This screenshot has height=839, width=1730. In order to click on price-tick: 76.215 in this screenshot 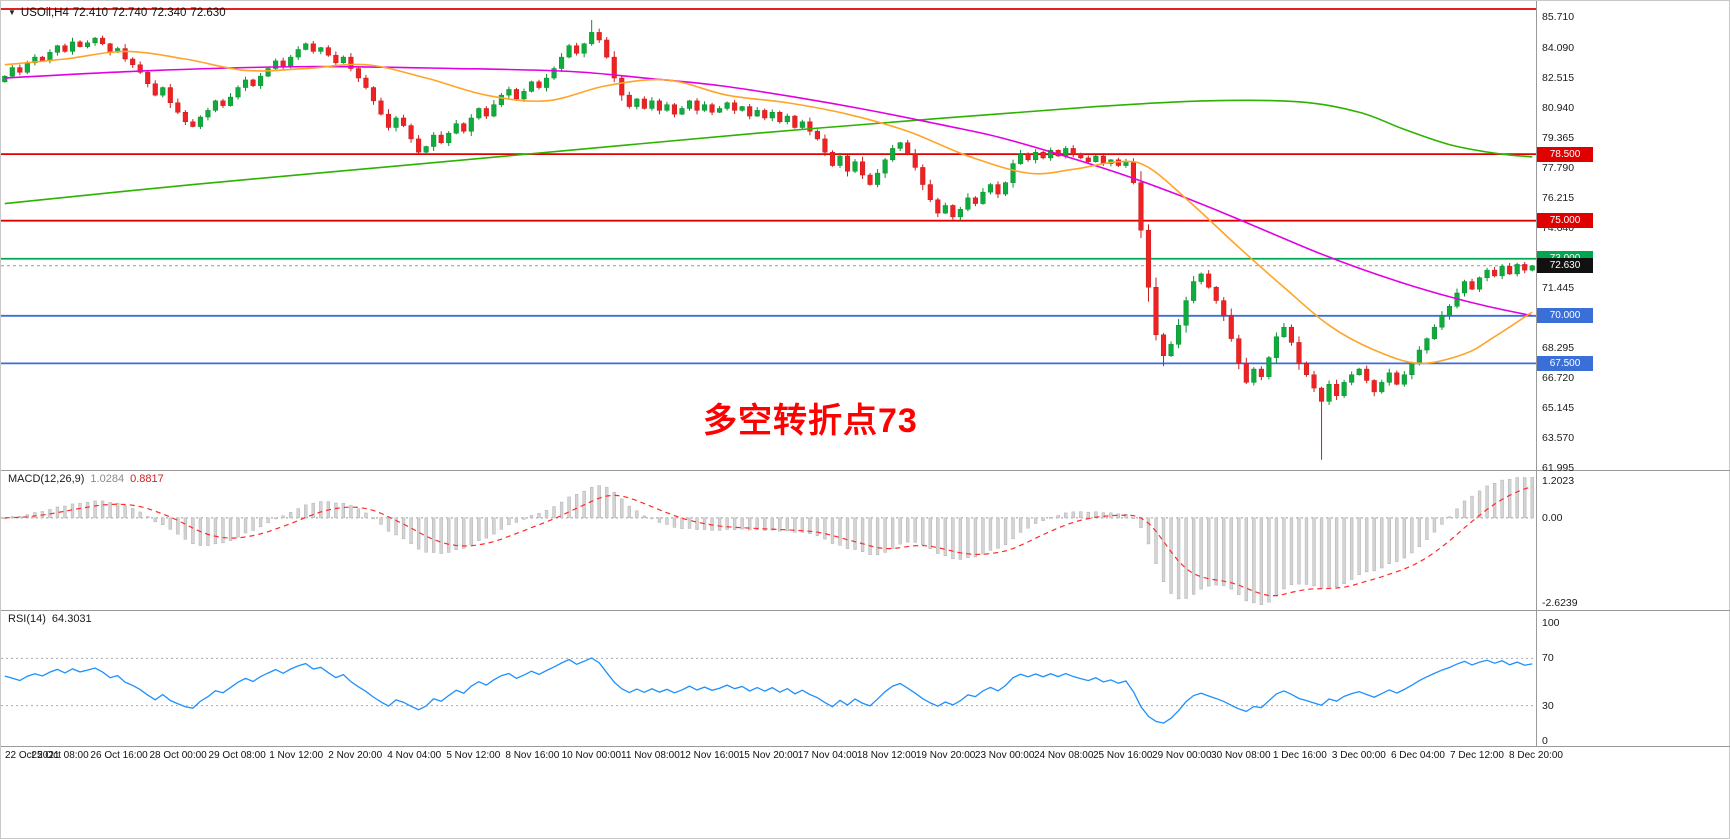, I will do `click(1558, 197)`.